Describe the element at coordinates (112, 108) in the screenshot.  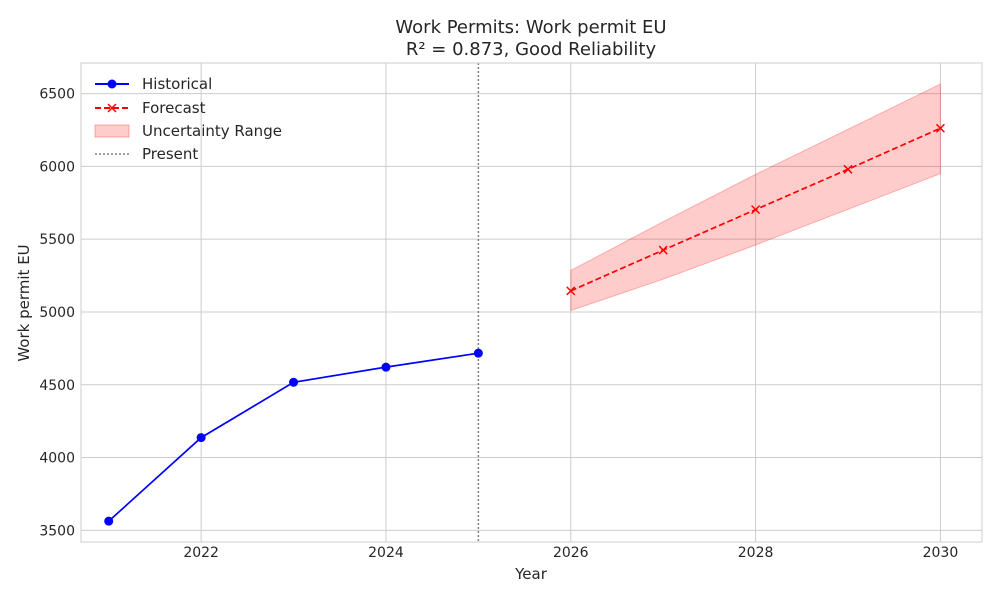
I see `legend-forecast-marker` at that location.